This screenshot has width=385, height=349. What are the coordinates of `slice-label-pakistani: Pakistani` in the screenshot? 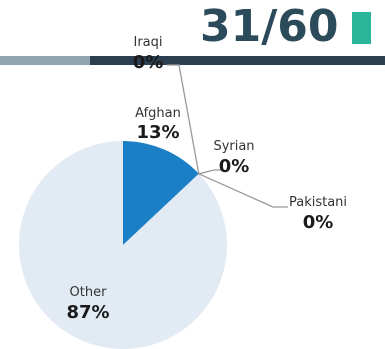 It's located at (318, 202).